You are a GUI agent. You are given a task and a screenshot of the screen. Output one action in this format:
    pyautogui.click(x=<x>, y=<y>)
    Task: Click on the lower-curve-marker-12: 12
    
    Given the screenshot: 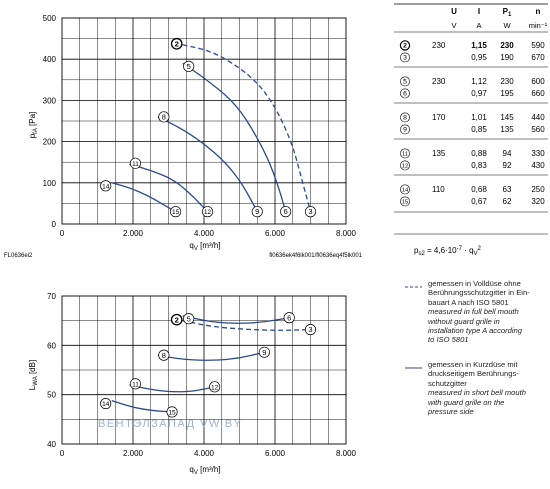 What is the action you would take?
    pyautogui.click(x=215, y=387)
    